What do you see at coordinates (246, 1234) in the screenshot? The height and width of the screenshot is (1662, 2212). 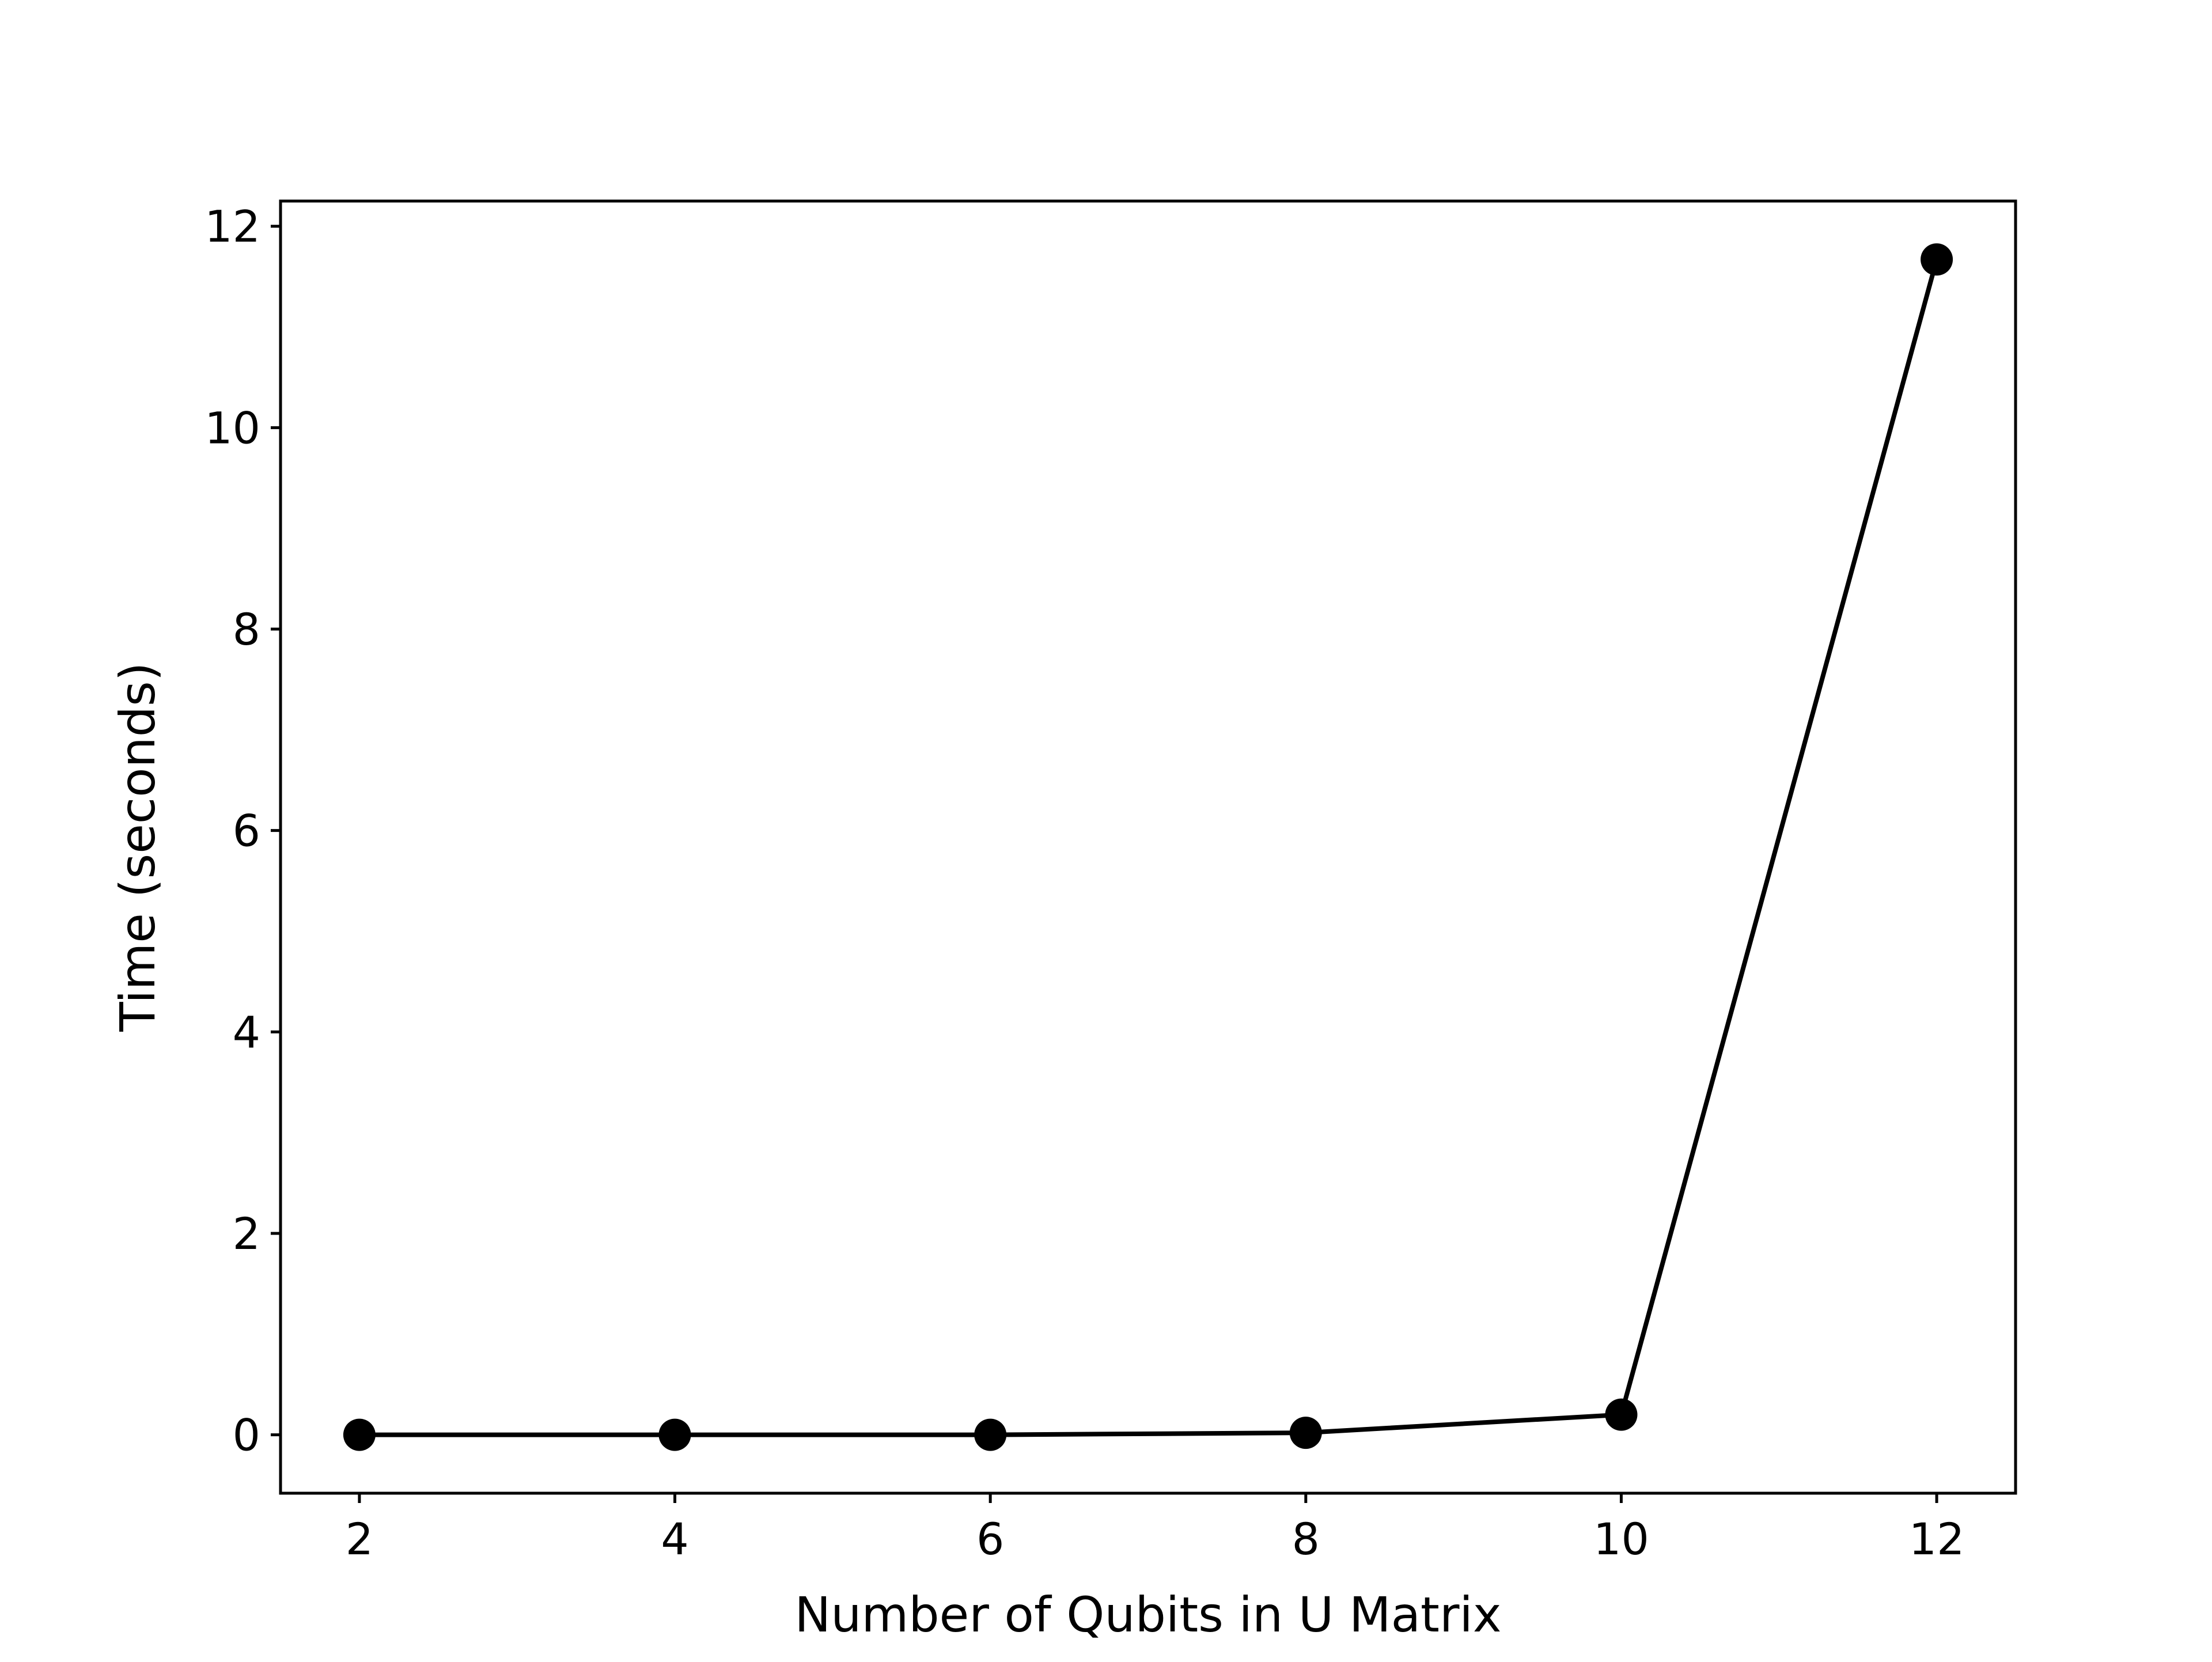 I see `y-tick-label: 2` at bounding box center [246, 1234].